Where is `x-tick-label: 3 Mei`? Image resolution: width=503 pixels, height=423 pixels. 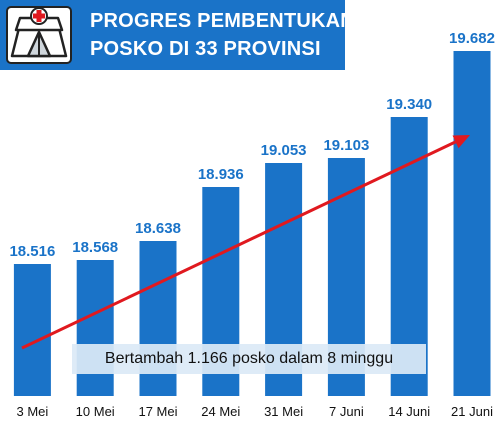 x-tick-label: 3 Mei is located at coordinates (33, 411).